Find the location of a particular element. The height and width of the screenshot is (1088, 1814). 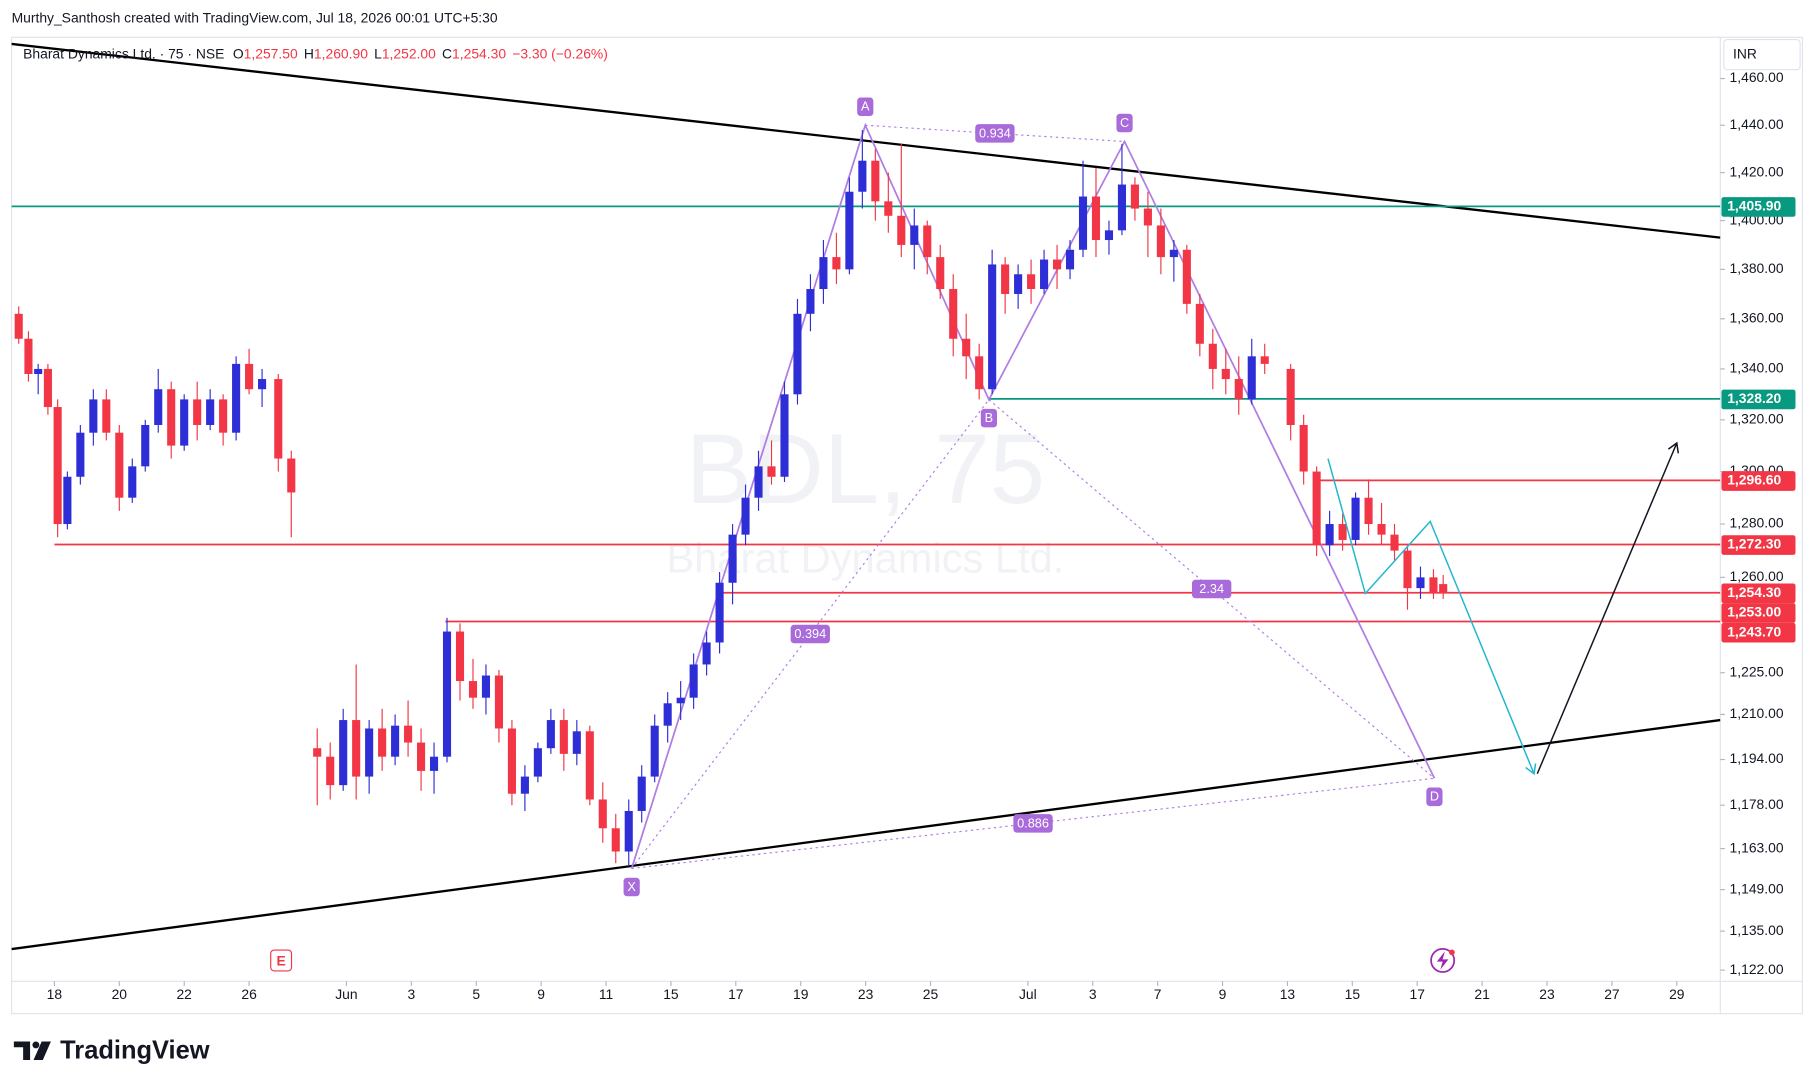

price-label is located at coordinates (1758, 632).